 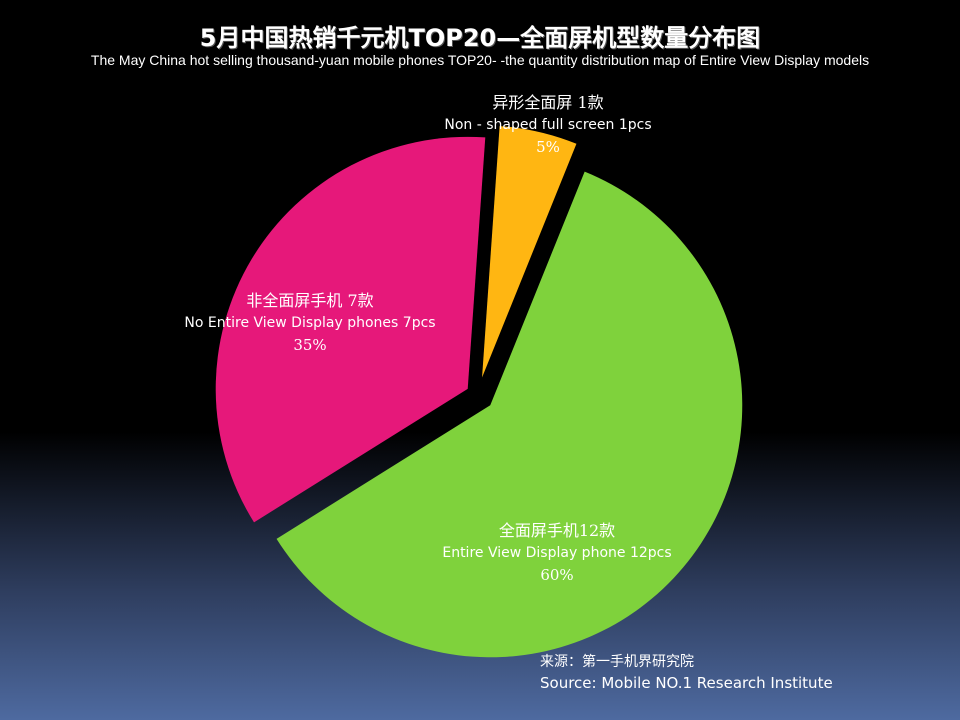 I want to click on slice-label-en: Entire View Display phone 12pcs, so click(x=557, y=553).